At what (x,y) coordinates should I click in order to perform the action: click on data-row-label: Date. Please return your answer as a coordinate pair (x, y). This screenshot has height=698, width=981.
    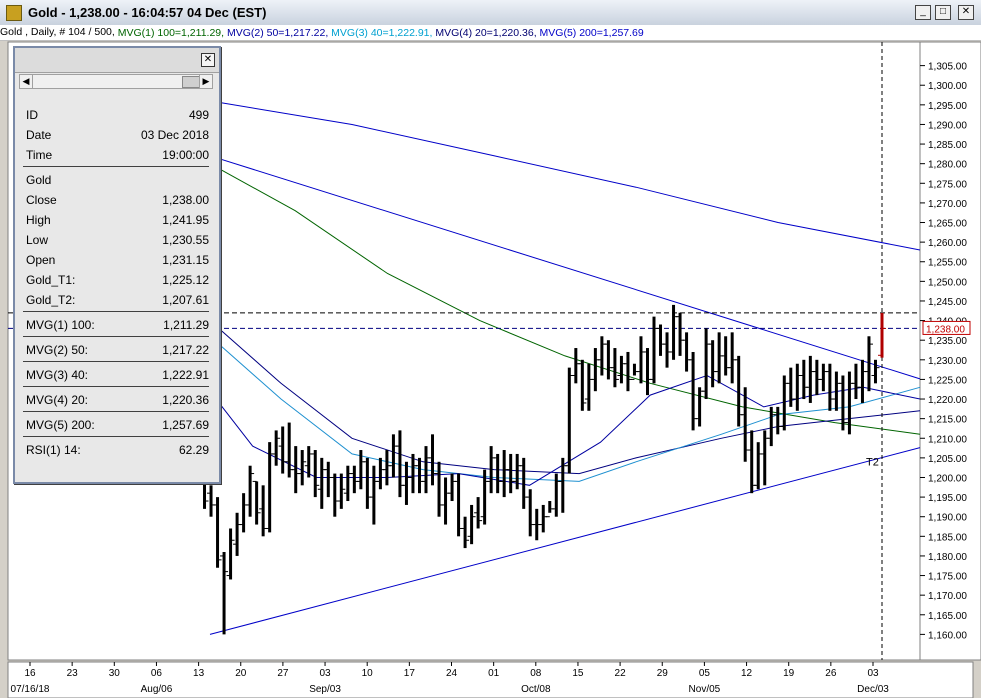
    Looking at the image, I should click on (39, 135).